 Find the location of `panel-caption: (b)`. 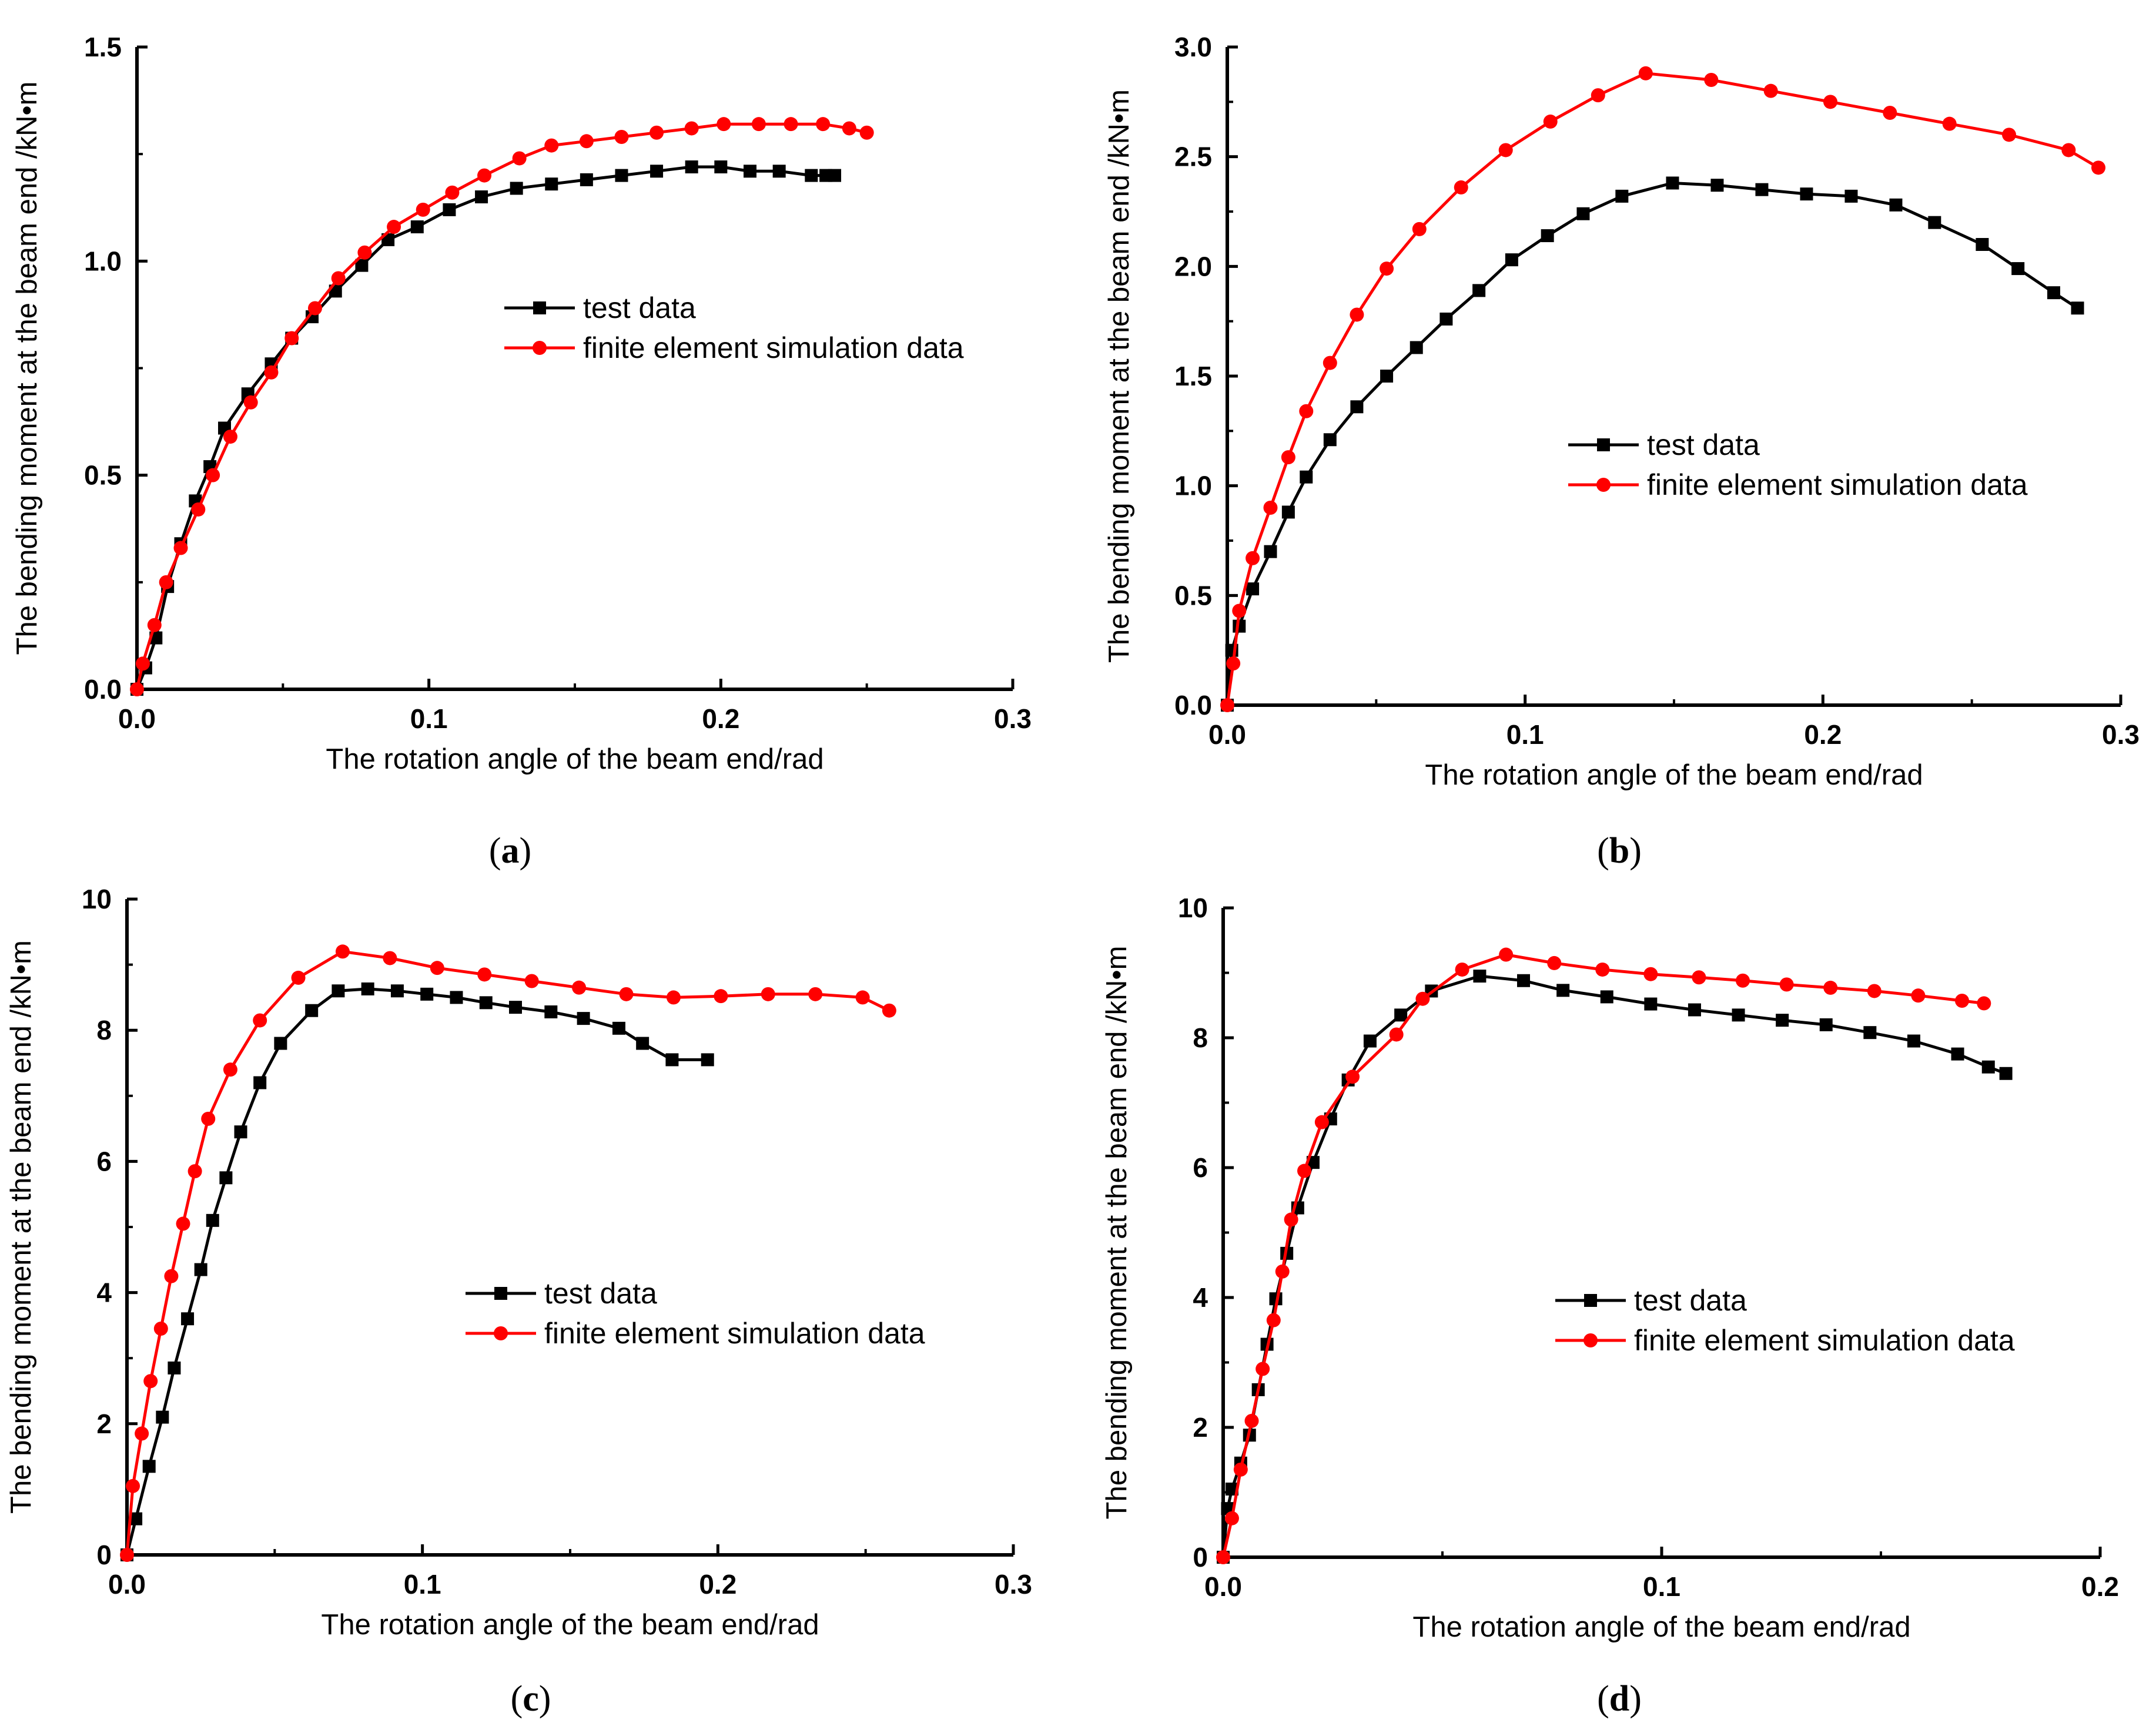

panel-caption: (b) is located at coordinates (1619, 851).